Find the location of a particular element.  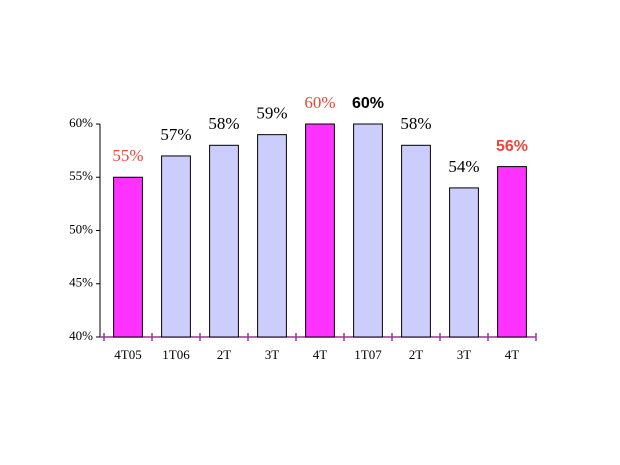

y-tick-label: 50% is located at coordinates (81, 228).